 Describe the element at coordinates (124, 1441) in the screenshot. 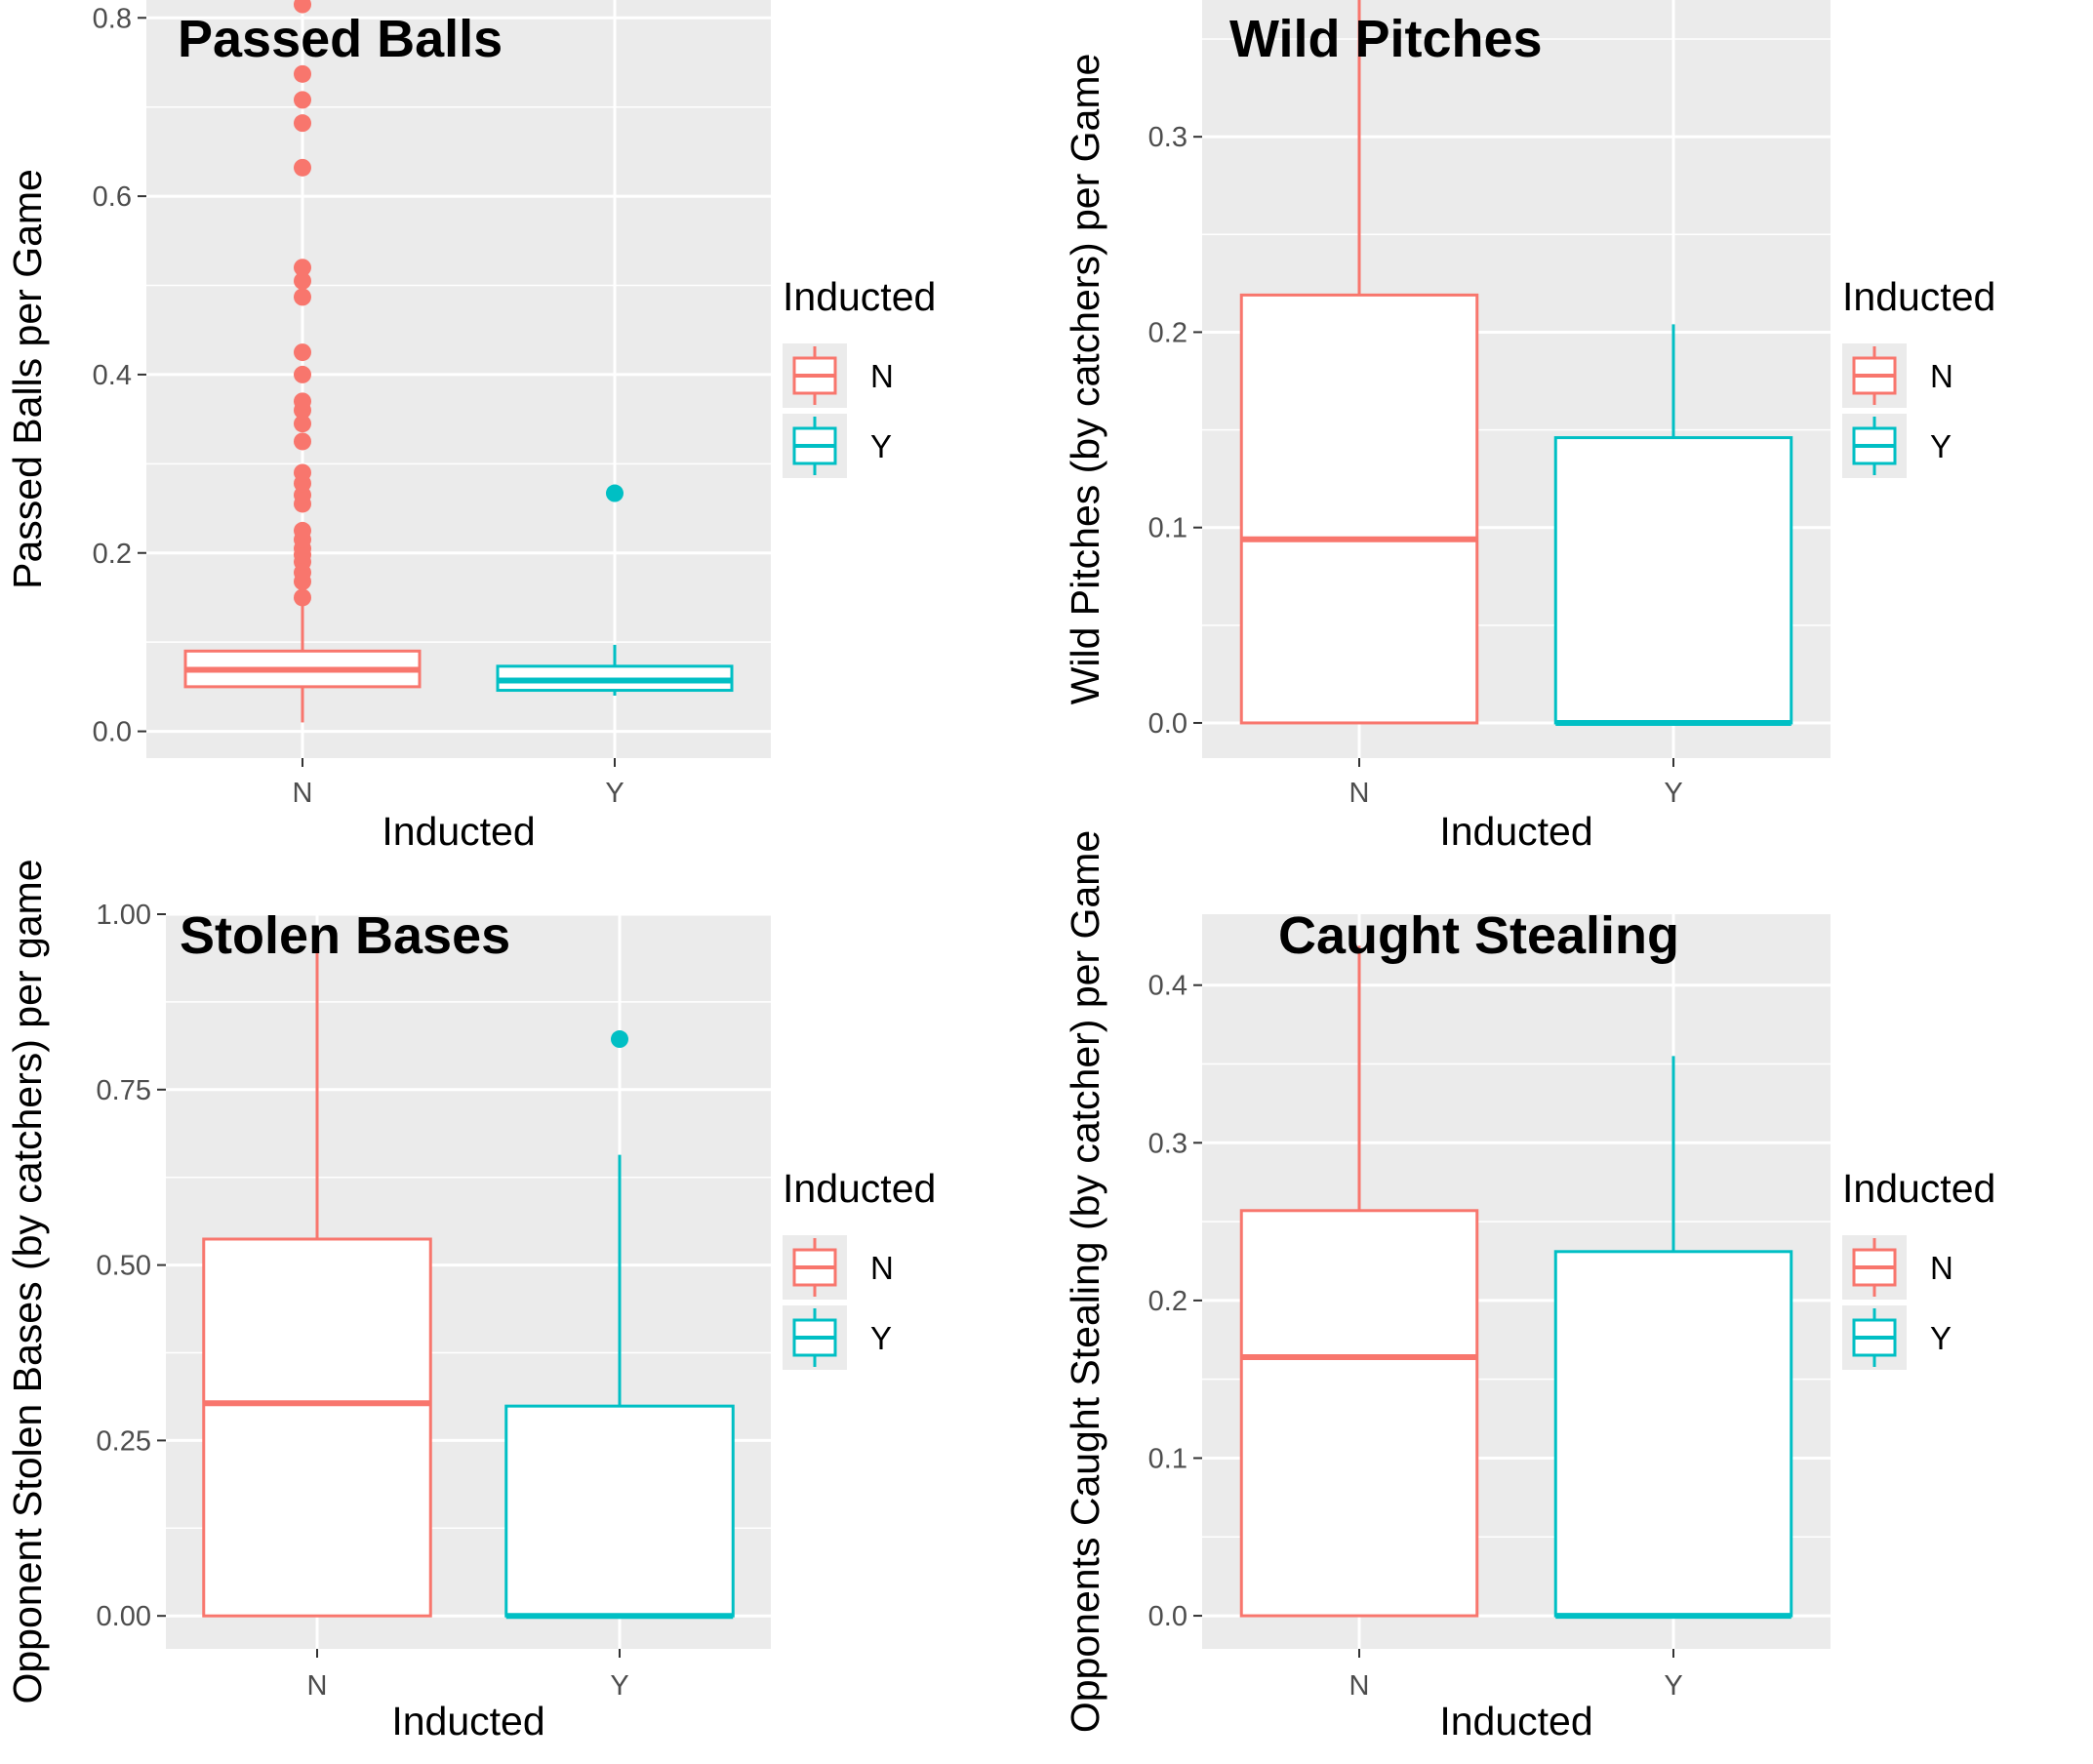

I see `y-tick-label: 0.25` at that location.